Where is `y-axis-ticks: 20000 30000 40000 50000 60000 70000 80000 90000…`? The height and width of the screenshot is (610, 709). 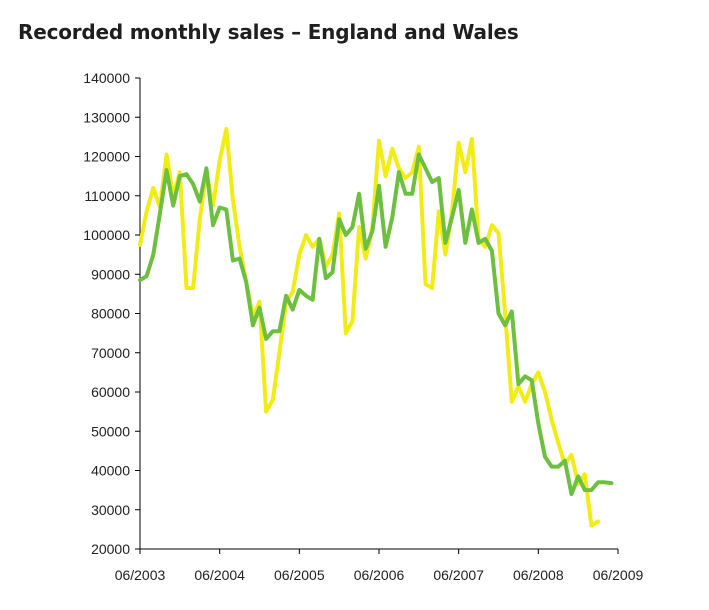
y-axis-ticks: 20000 30000 40000 50000 60000 70000 80000 90000… is located at coordinates (111, 313).